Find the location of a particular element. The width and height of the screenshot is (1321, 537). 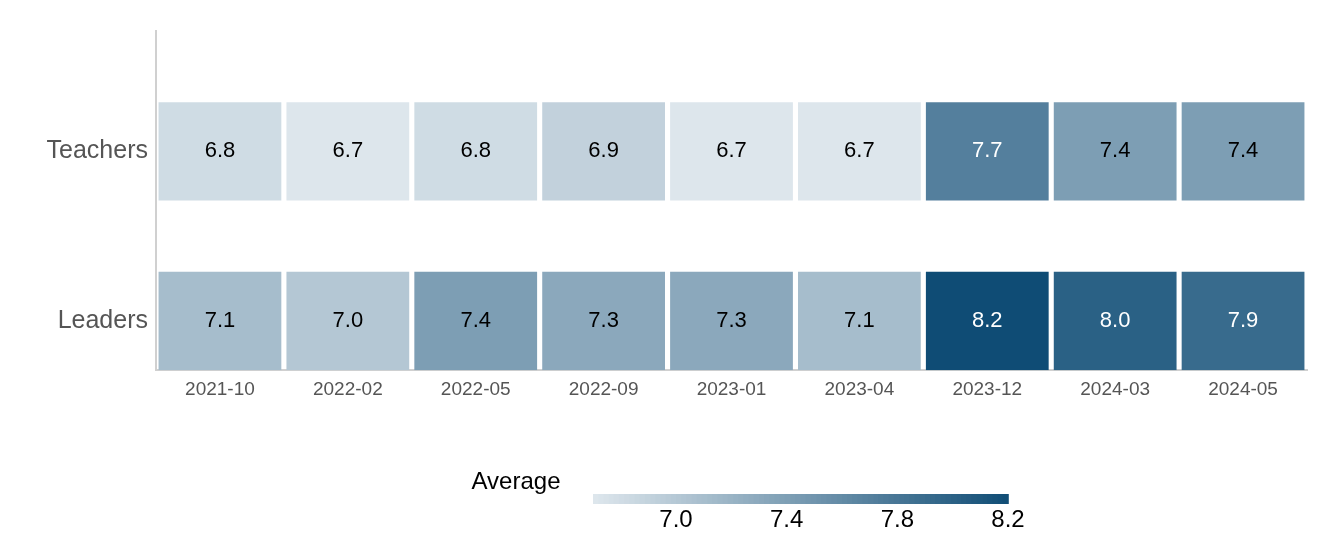

y-tick-label: Teachers is located at coordinates (97, 149).